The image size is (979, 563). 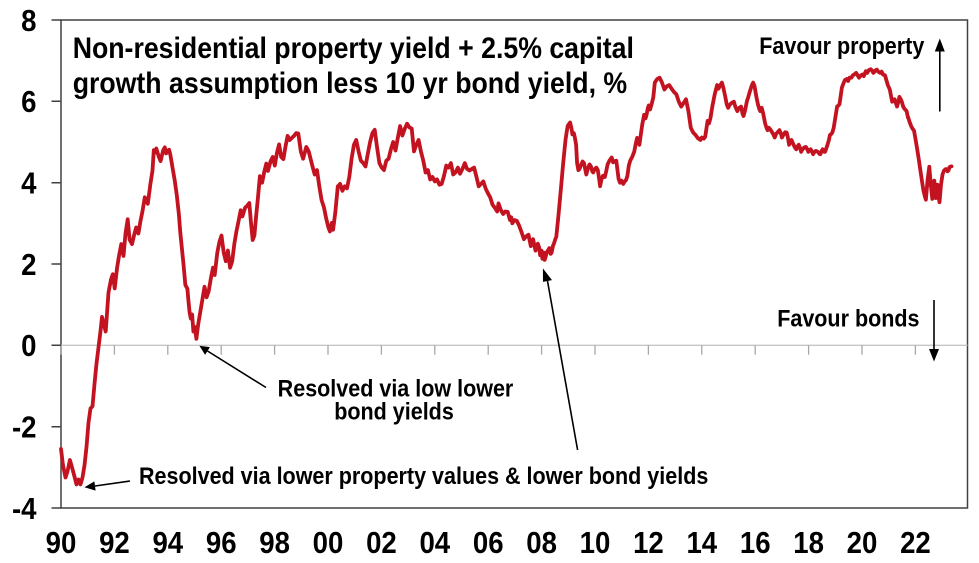 What do you see at coordinates (848, 317) in the screenshot?
I see `svg-text: Favour bonds` at bounding box center [848, 317].